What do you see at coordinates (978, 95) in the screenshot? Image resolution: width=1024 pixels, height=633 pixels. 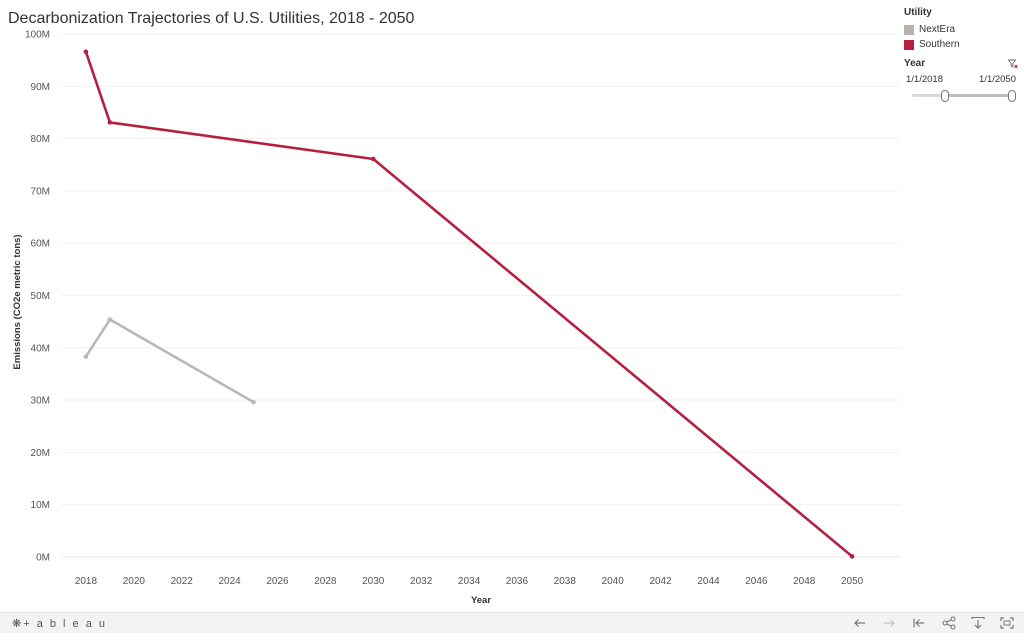 I see `slider-selected-range` at bounding box center [978, 95].